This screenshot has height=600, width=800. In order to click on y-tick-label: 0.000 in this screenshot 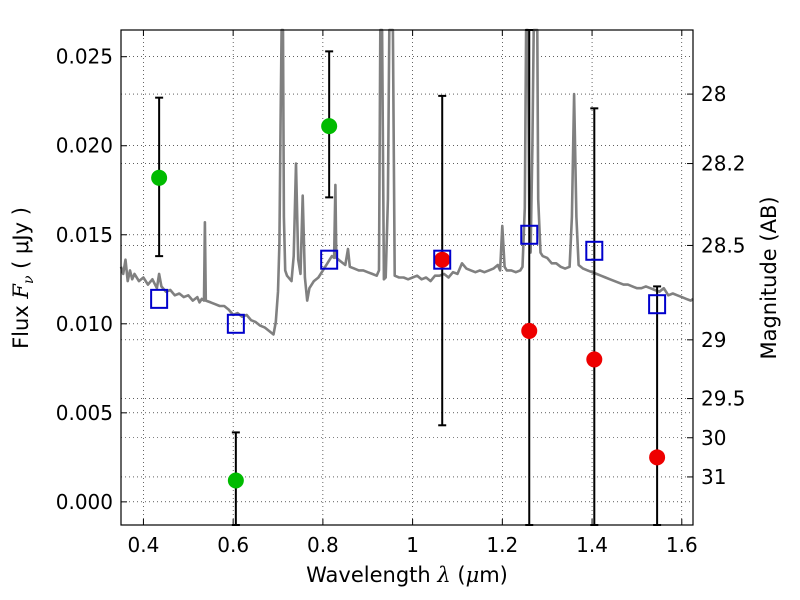, I will do `click(84, 502)`.